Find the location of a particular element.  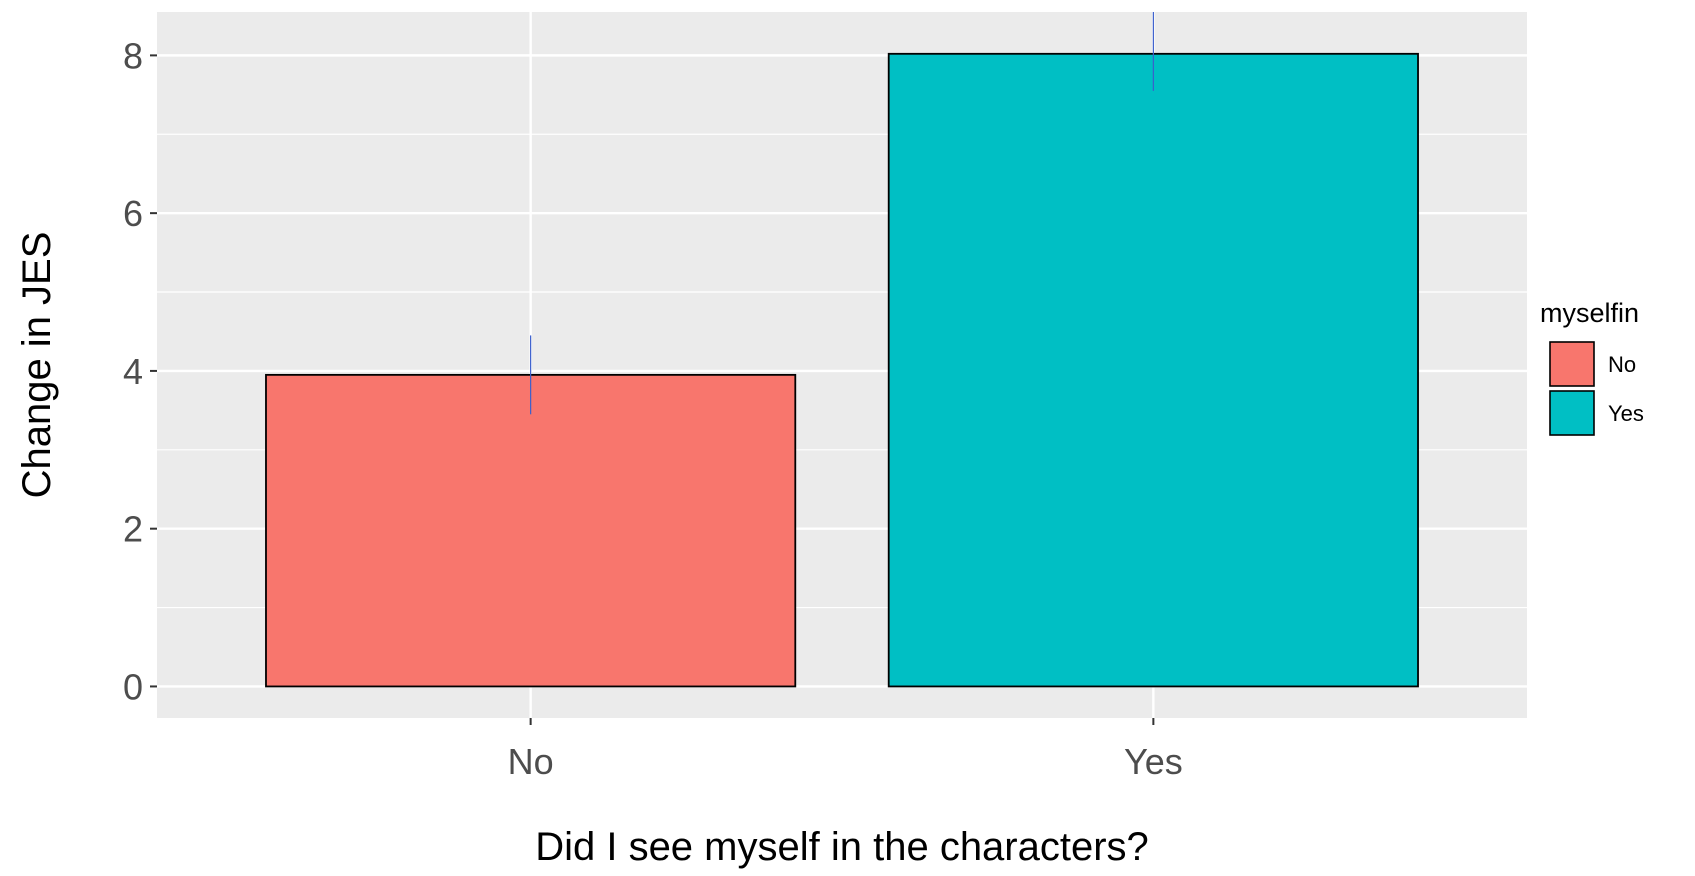

legend-key-yes is located at coordinates (1572, 413).